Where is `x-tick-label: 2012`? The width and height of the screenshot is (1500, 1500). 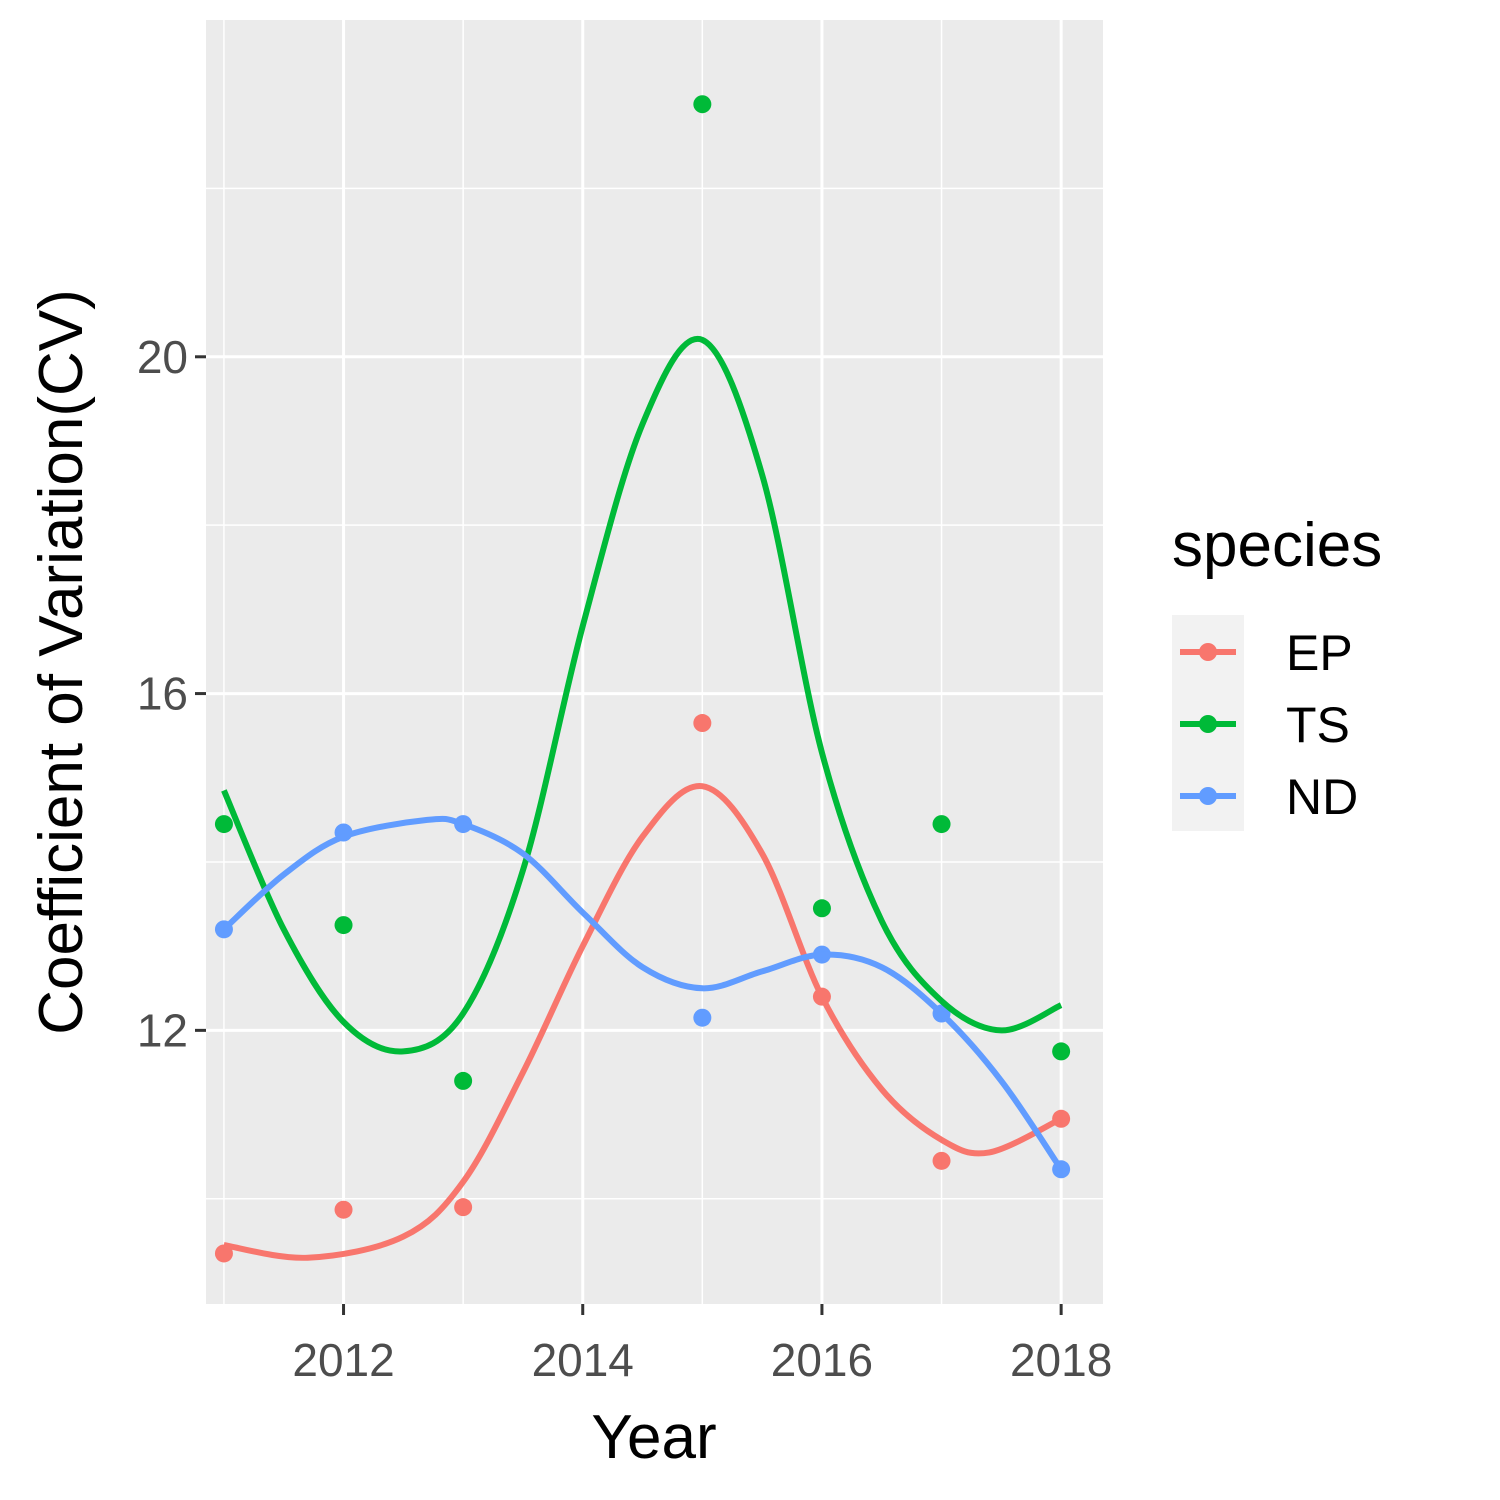 x-tick-label: 2012 is located at coordinates (343, 1360).